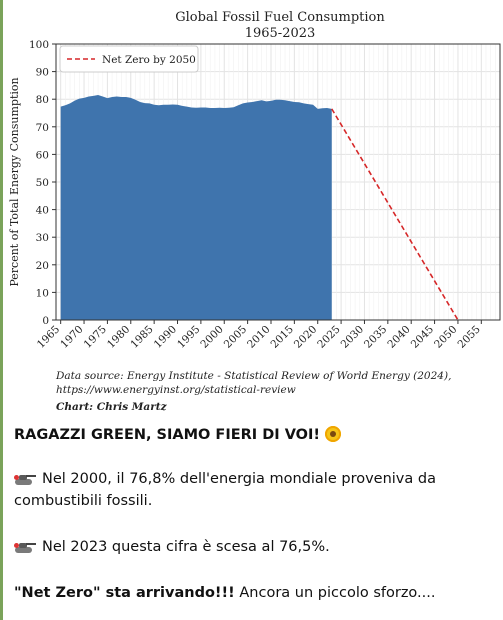 This screenshot has height=620, width=503. Describe the element at coordinates (211, 336) in the screenshot. I see `x-tick-label: 2000` at that location.